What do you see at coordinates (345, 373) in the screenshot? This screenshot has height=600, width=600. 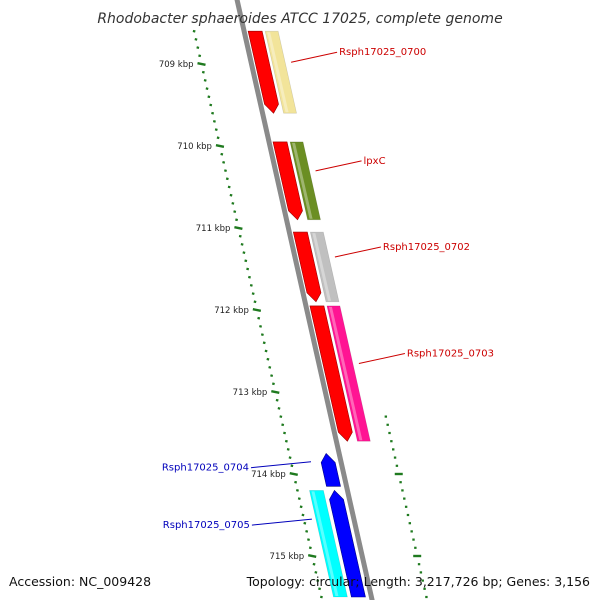 I see `gene-bar-rsph17025-0703-highlight` at bounding box center [345, 373].